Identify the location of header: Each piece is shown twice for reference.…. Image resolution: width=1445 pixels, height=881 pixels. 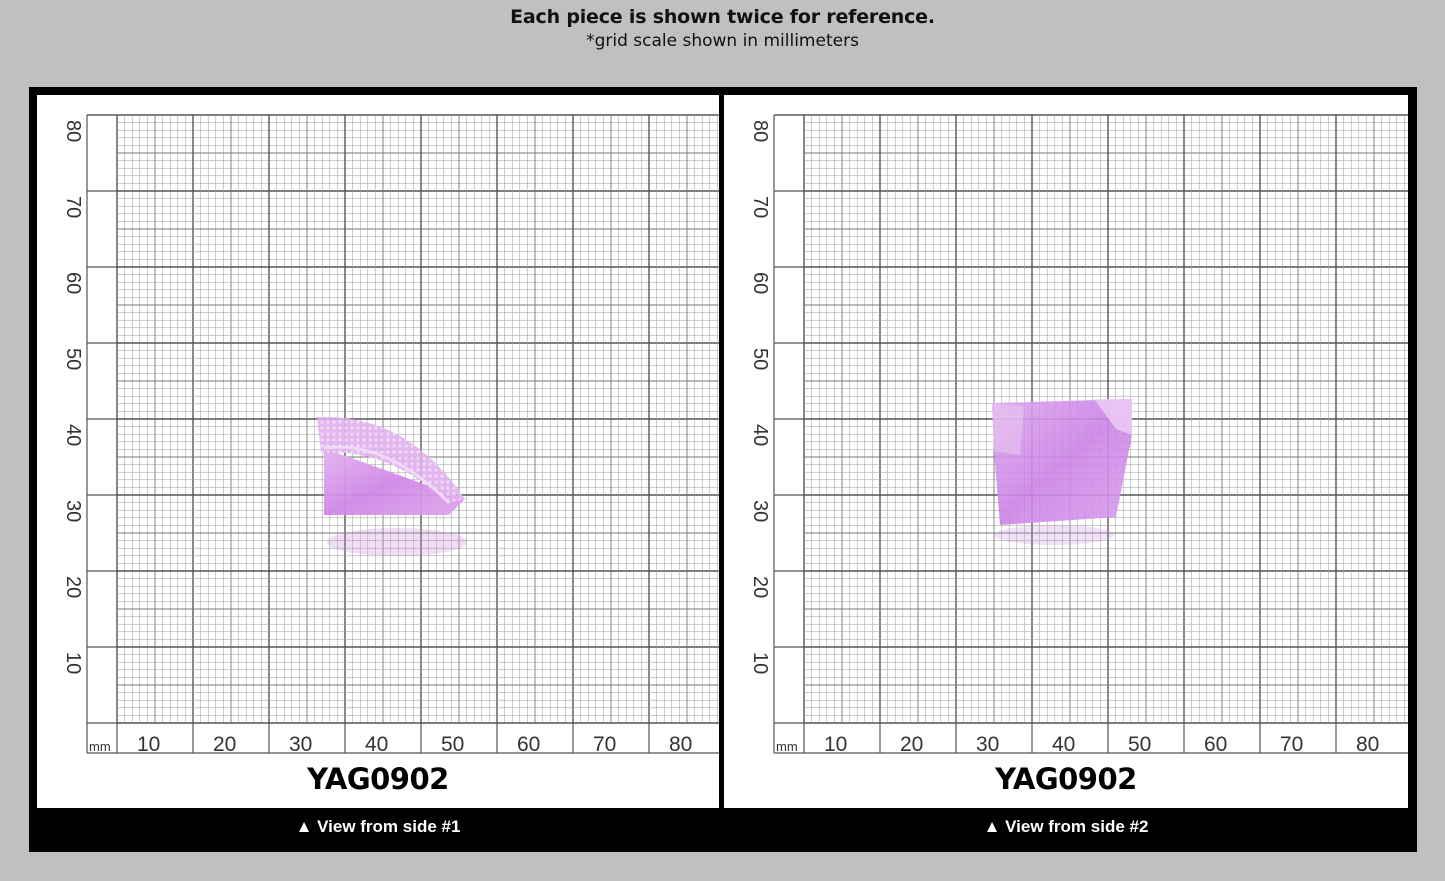
(722, 28).